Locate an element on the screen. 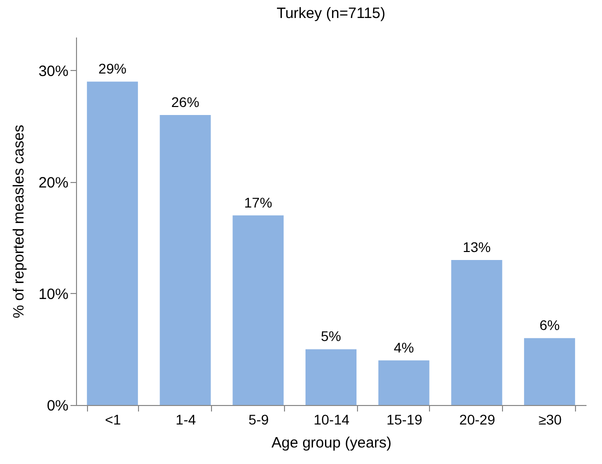  y-tick-label: 30% is located at coordinates (53, 71).